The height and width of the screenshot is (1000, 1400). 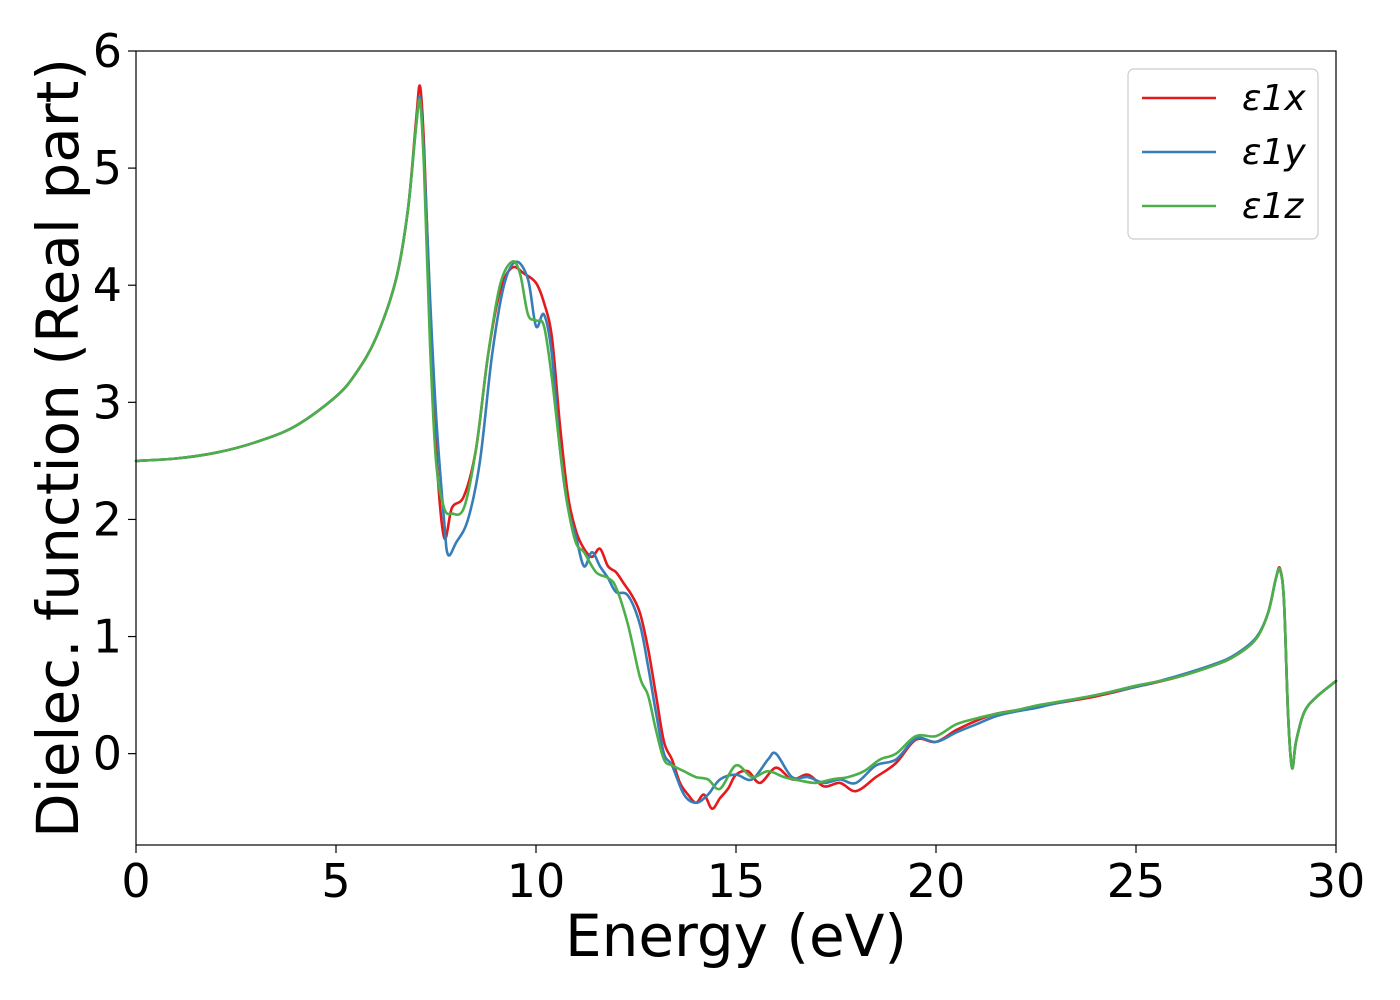 What do you see at coordinates (1274, 98) in the screenshot?
I see `legend-label-0: ε1x` at bounding box center [1274, 98].